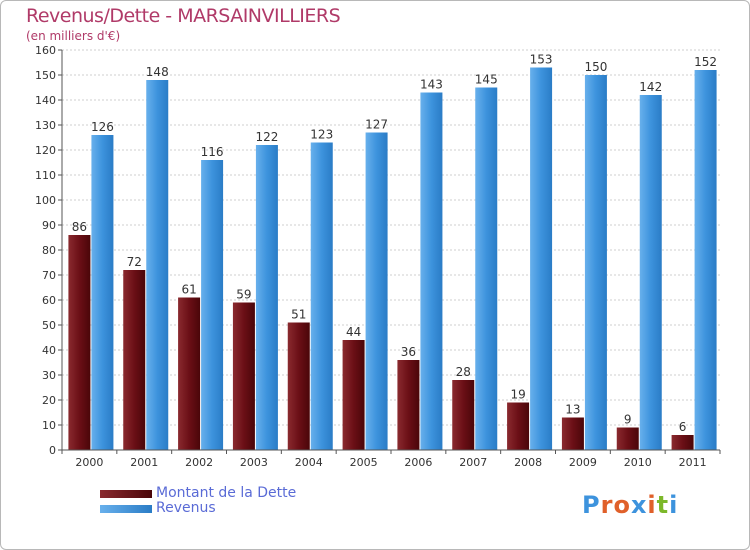 The image size is (750, 550). I want to click on legend: Montant de la Dette Revenus, so click(198, 501).